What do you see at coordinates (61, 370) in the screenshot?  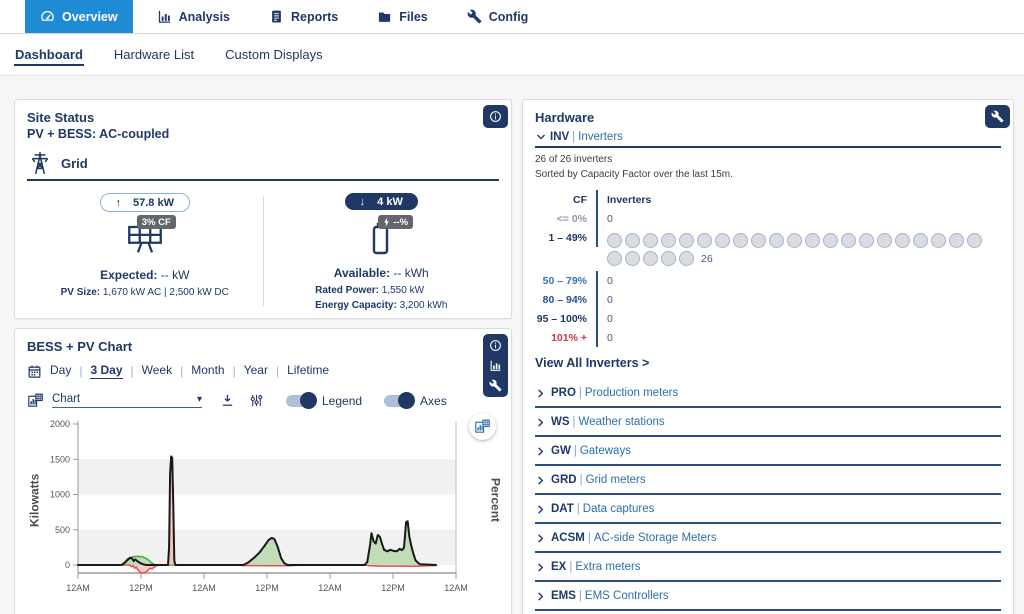 I see `timeframe-day: Day` at bounding box center [61, 370].